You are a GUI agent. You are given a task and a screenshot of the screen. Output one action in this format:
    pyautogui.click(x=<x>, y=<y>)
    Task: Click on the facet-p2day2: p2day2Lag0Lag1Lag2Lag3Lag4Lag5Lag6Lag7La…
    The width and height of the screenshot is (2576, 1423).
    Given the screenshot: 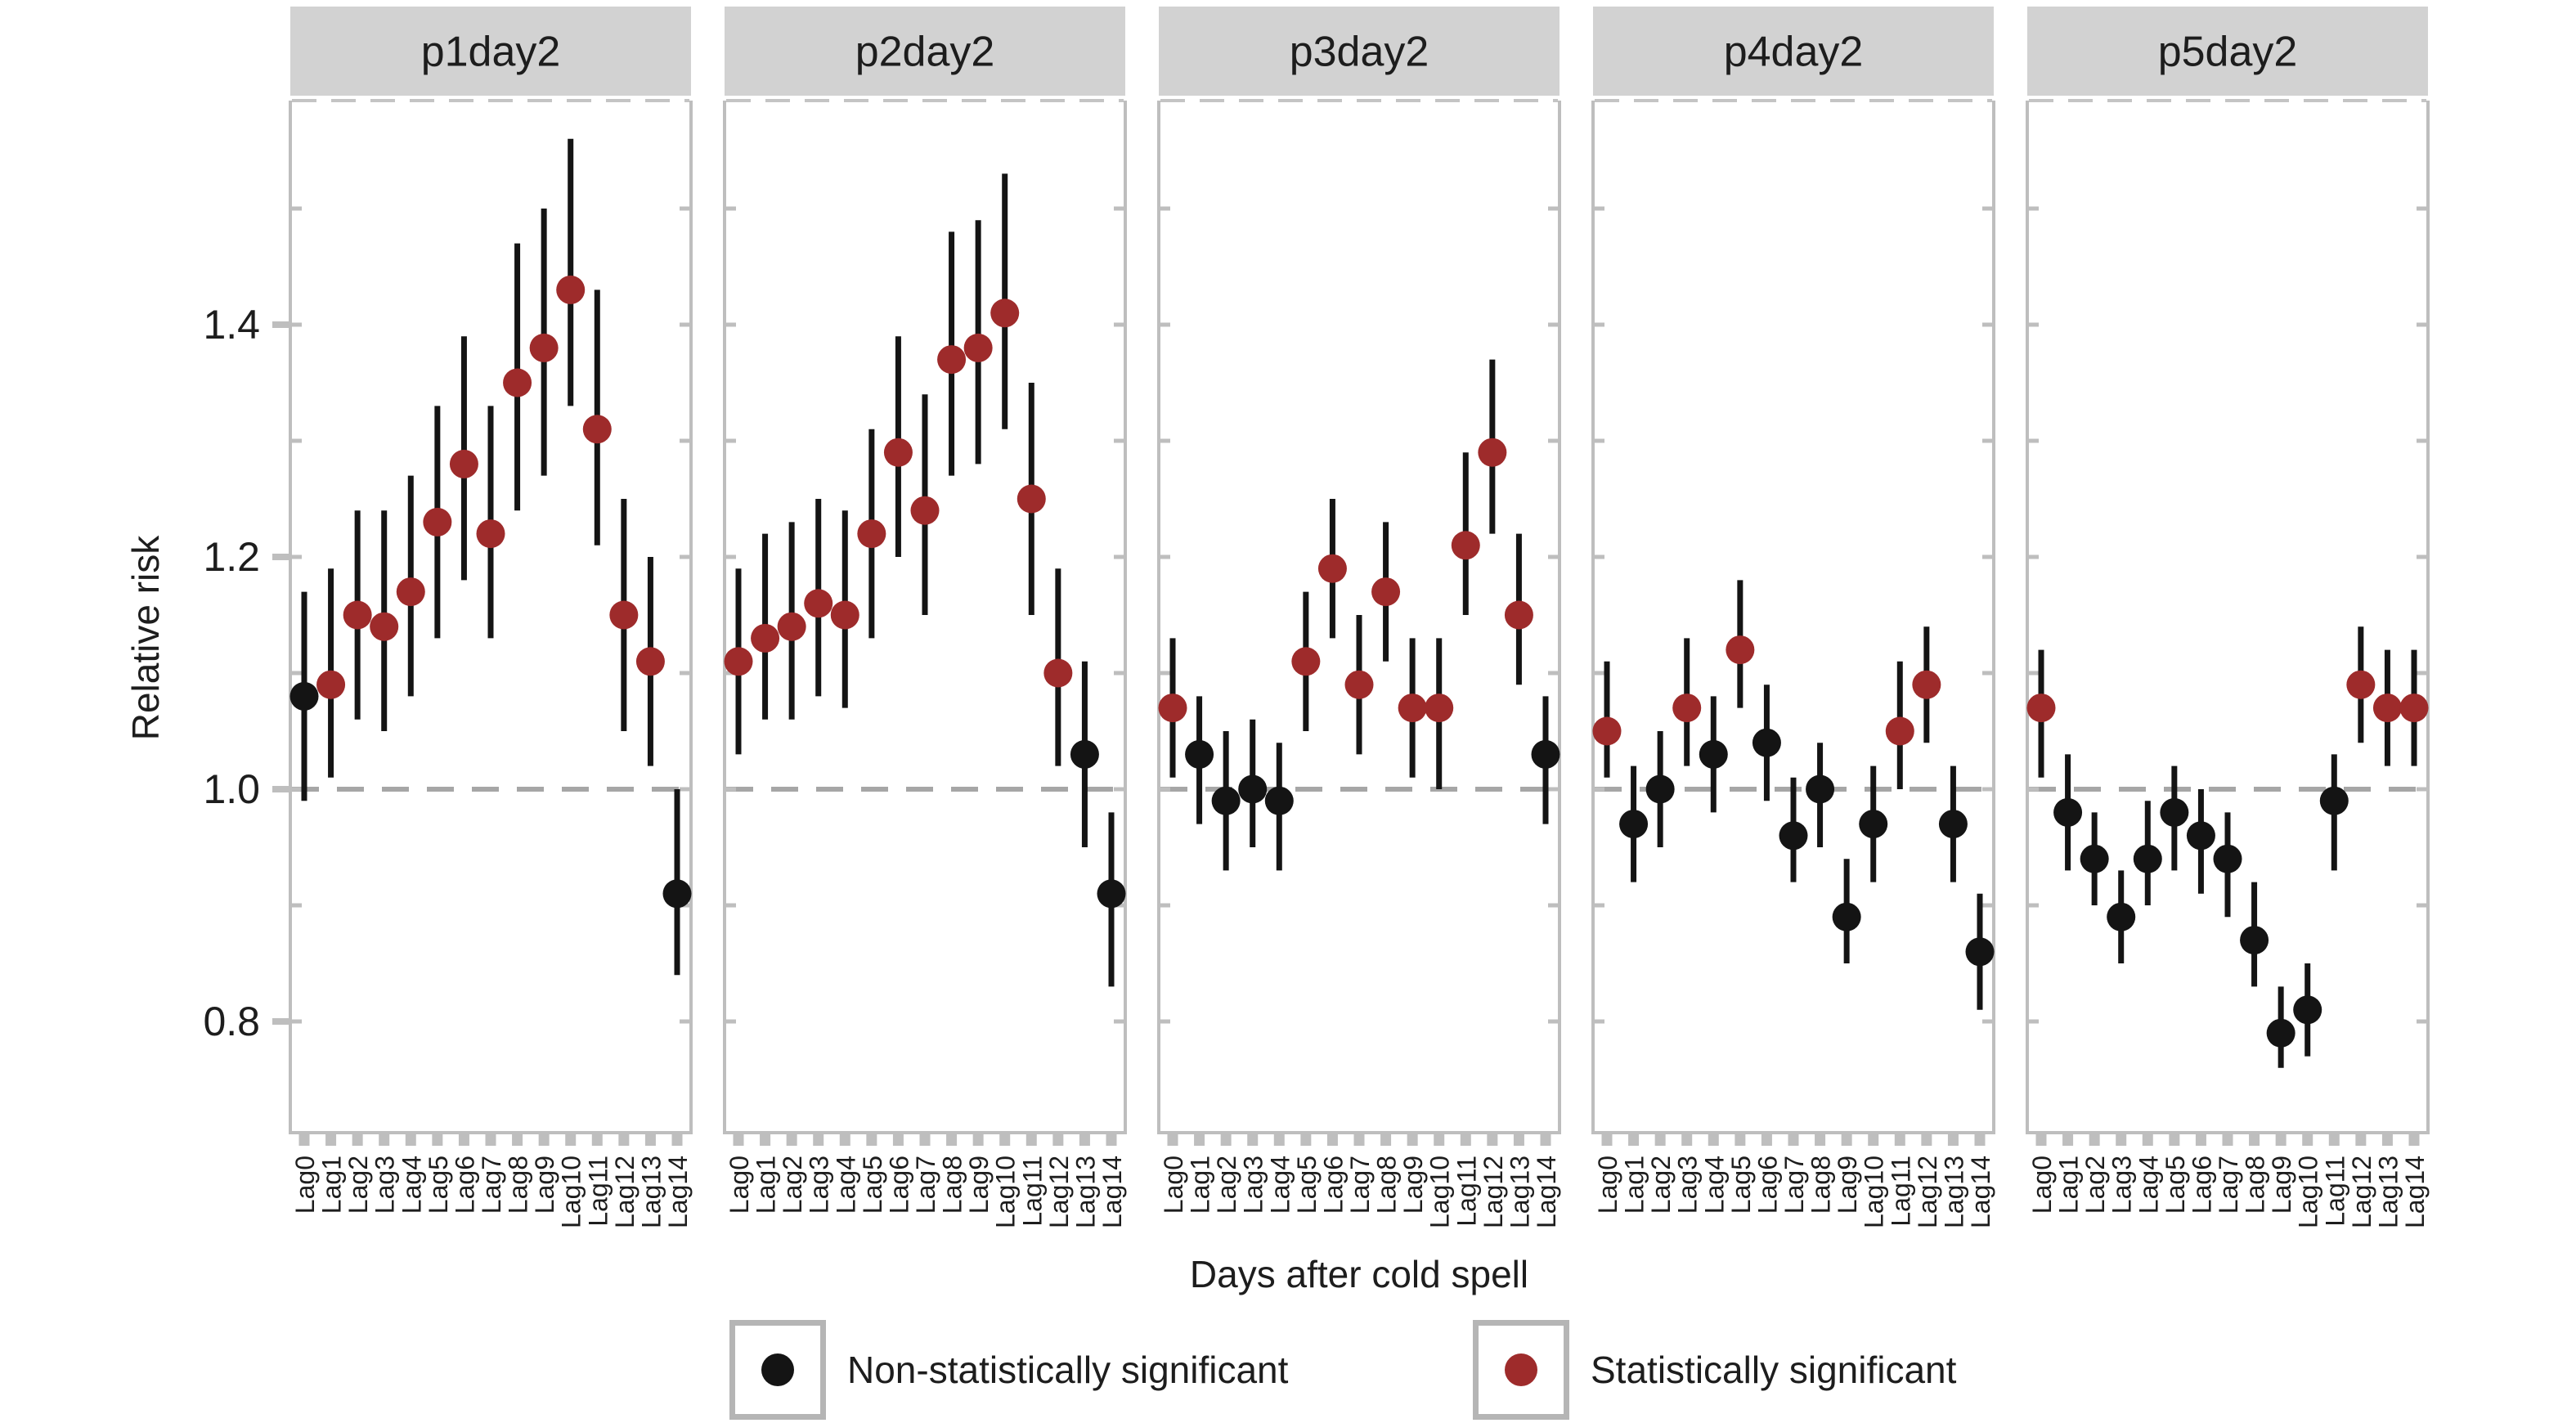 What is the action you would take?
    pyautogui.click(x=925, y=617)
    